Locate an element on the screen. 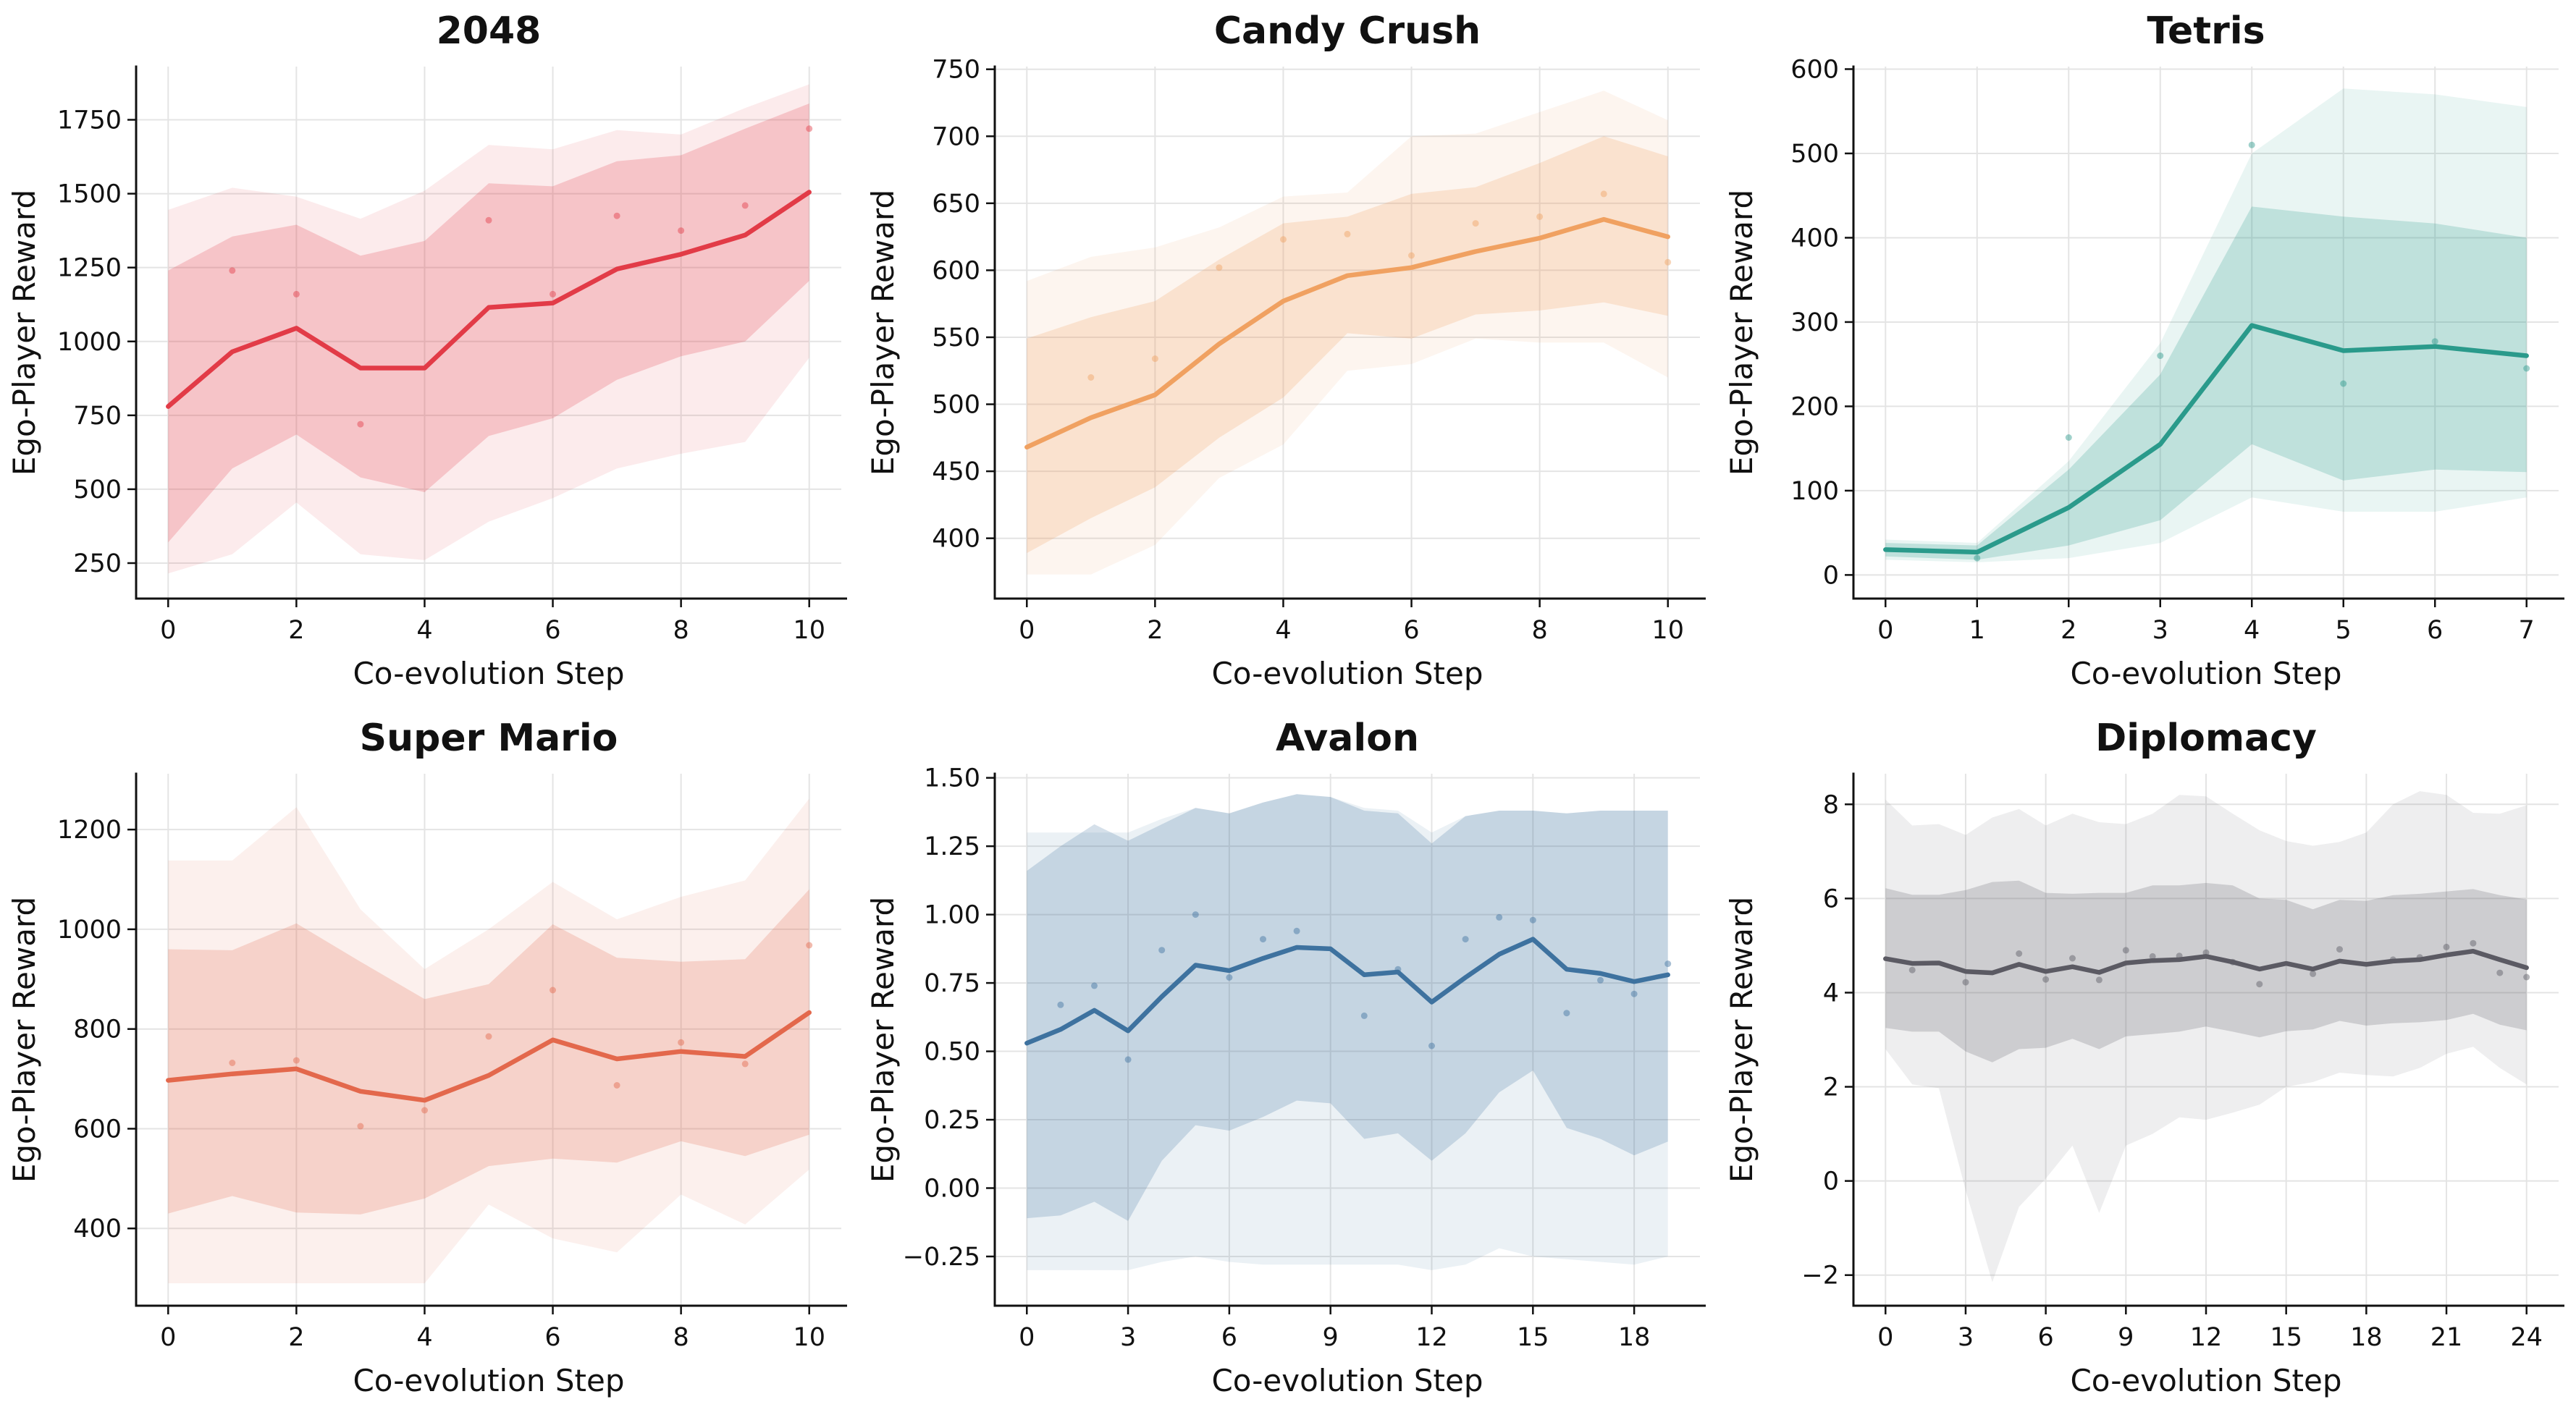 The image size is (2576, 1415). x-tick-label: 10 is located at coordinates (1667, 630).